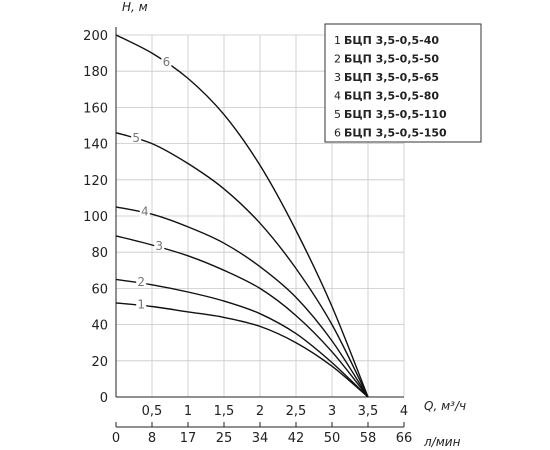 The image size is (550, 450). I want to click on y-tick-label: 40, so click(99, 326).